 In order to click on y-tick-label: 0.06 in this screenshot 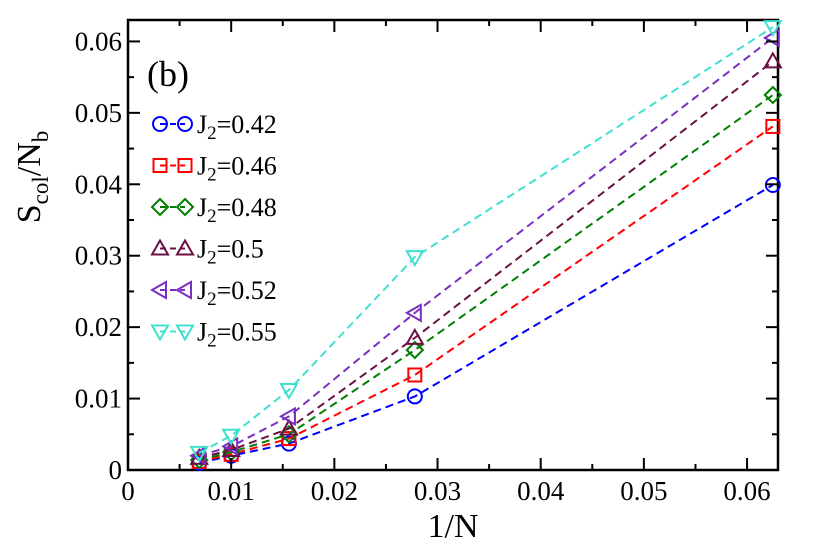, I will do `click(98, 41)`.